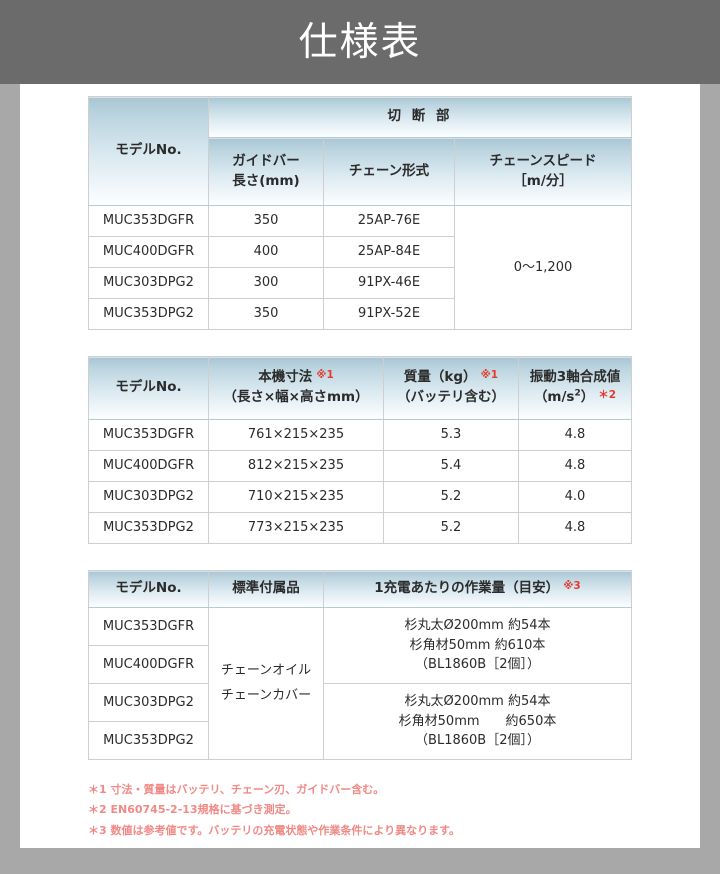  I want to click on footnote-2: ＊2 EN60745-2-13規格に基づき測定。, so click(192, 810).